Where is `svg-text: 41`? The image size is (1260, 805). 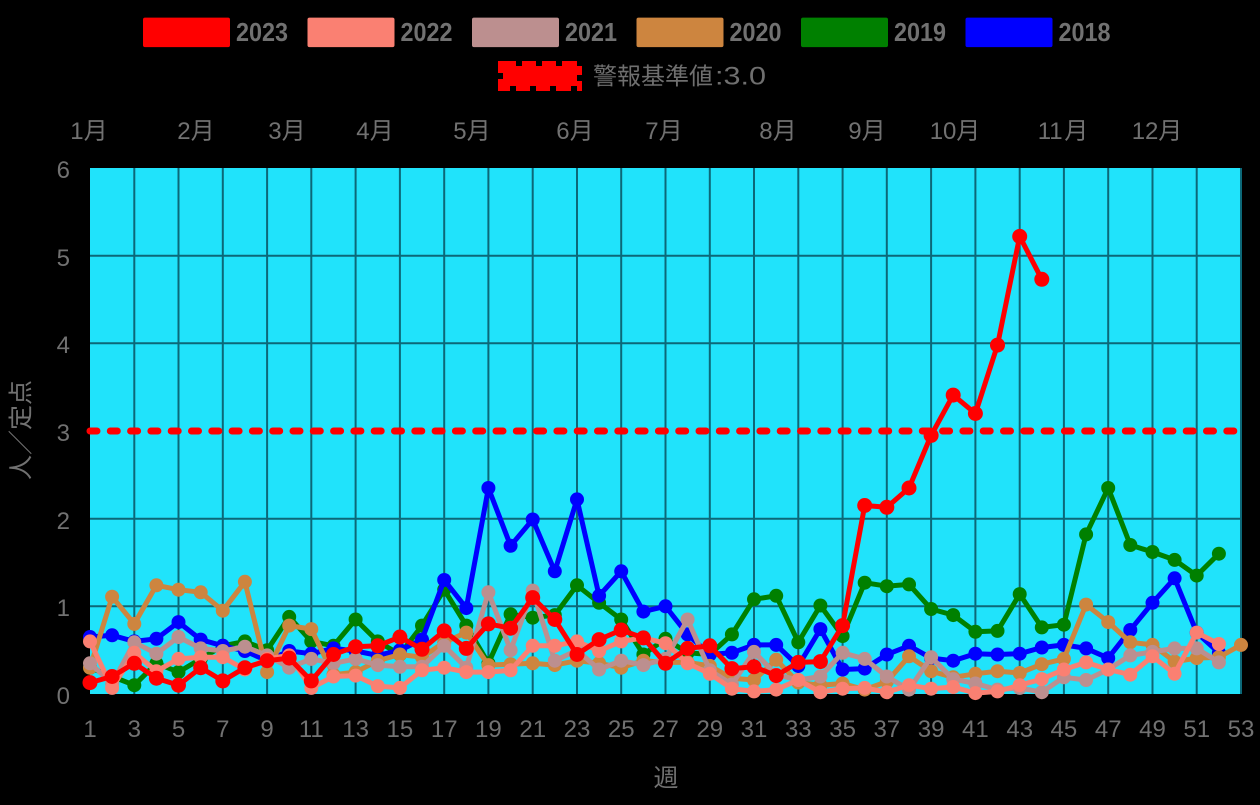 svg-text: 41 is located at coordinates (975, 729).